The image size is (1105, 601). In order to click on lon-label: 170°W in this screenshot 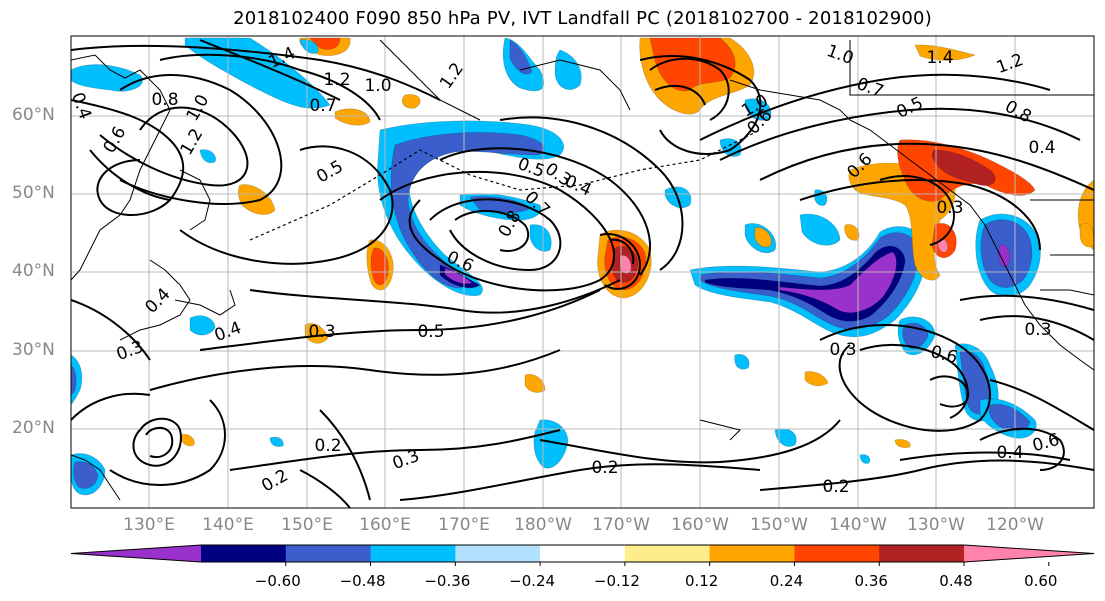, I will do `click(621, 525)`.